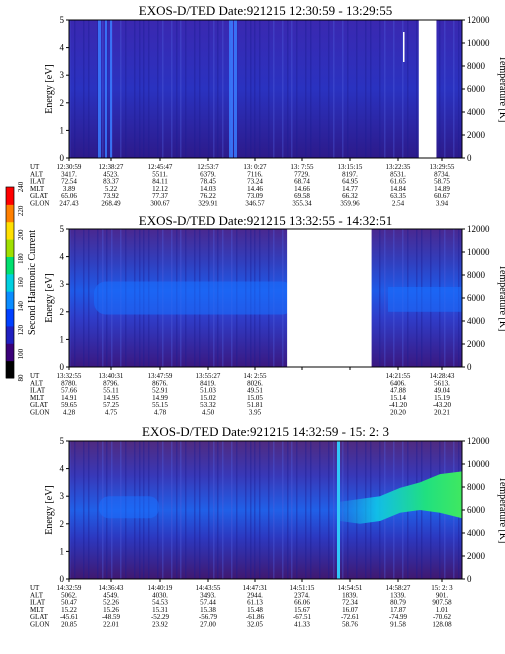 The width and height of the screenshot is (505, 654). I want to click on table-cell: 14:21:55, so click(398, 376).